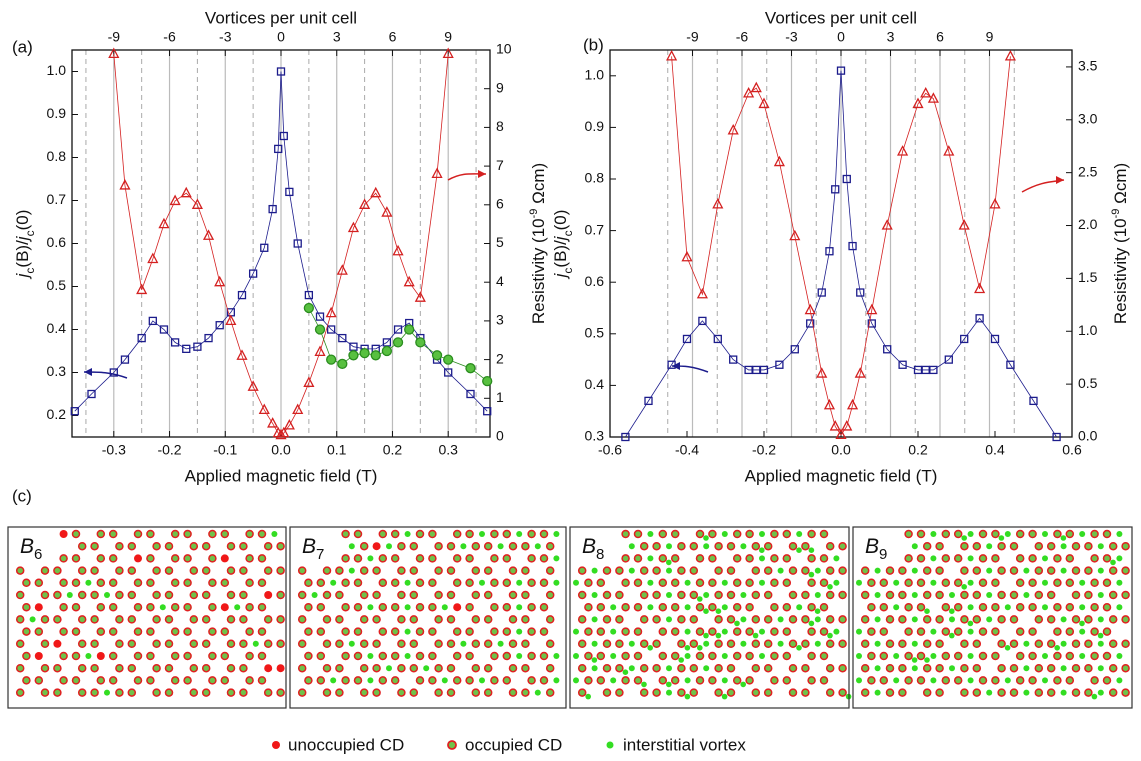 The height and width of the screenshot is (761, 1141). Describe the element at coordinates (337, 37) in the screenshot. I see `top-tick-label: 3` at that location.